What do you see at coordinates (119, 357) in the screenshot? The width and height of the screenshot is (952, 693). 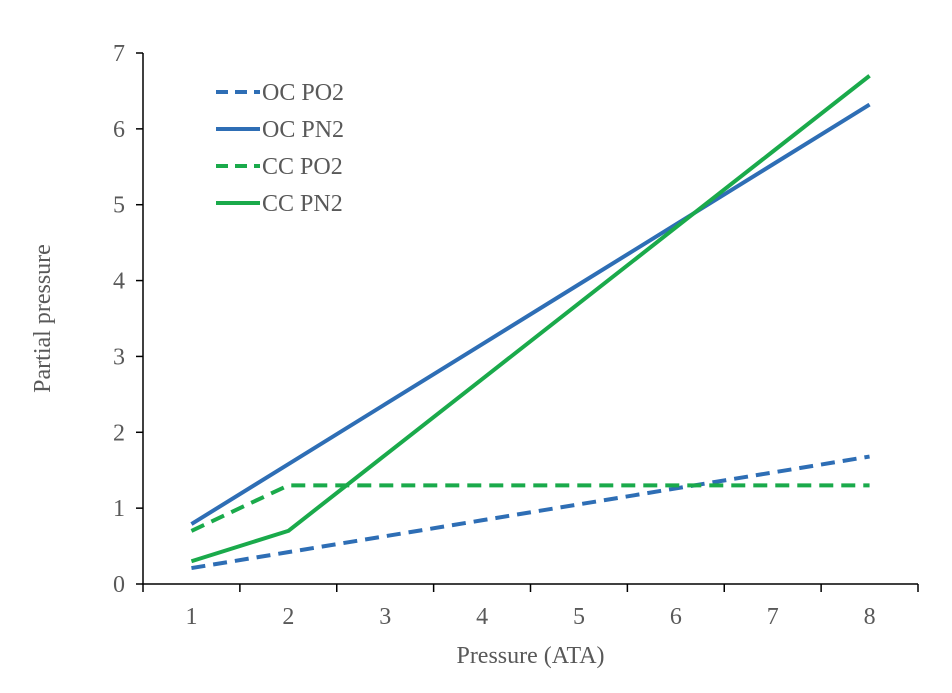 I see `y-tick-label: 3` at bounding box center [119, 357].